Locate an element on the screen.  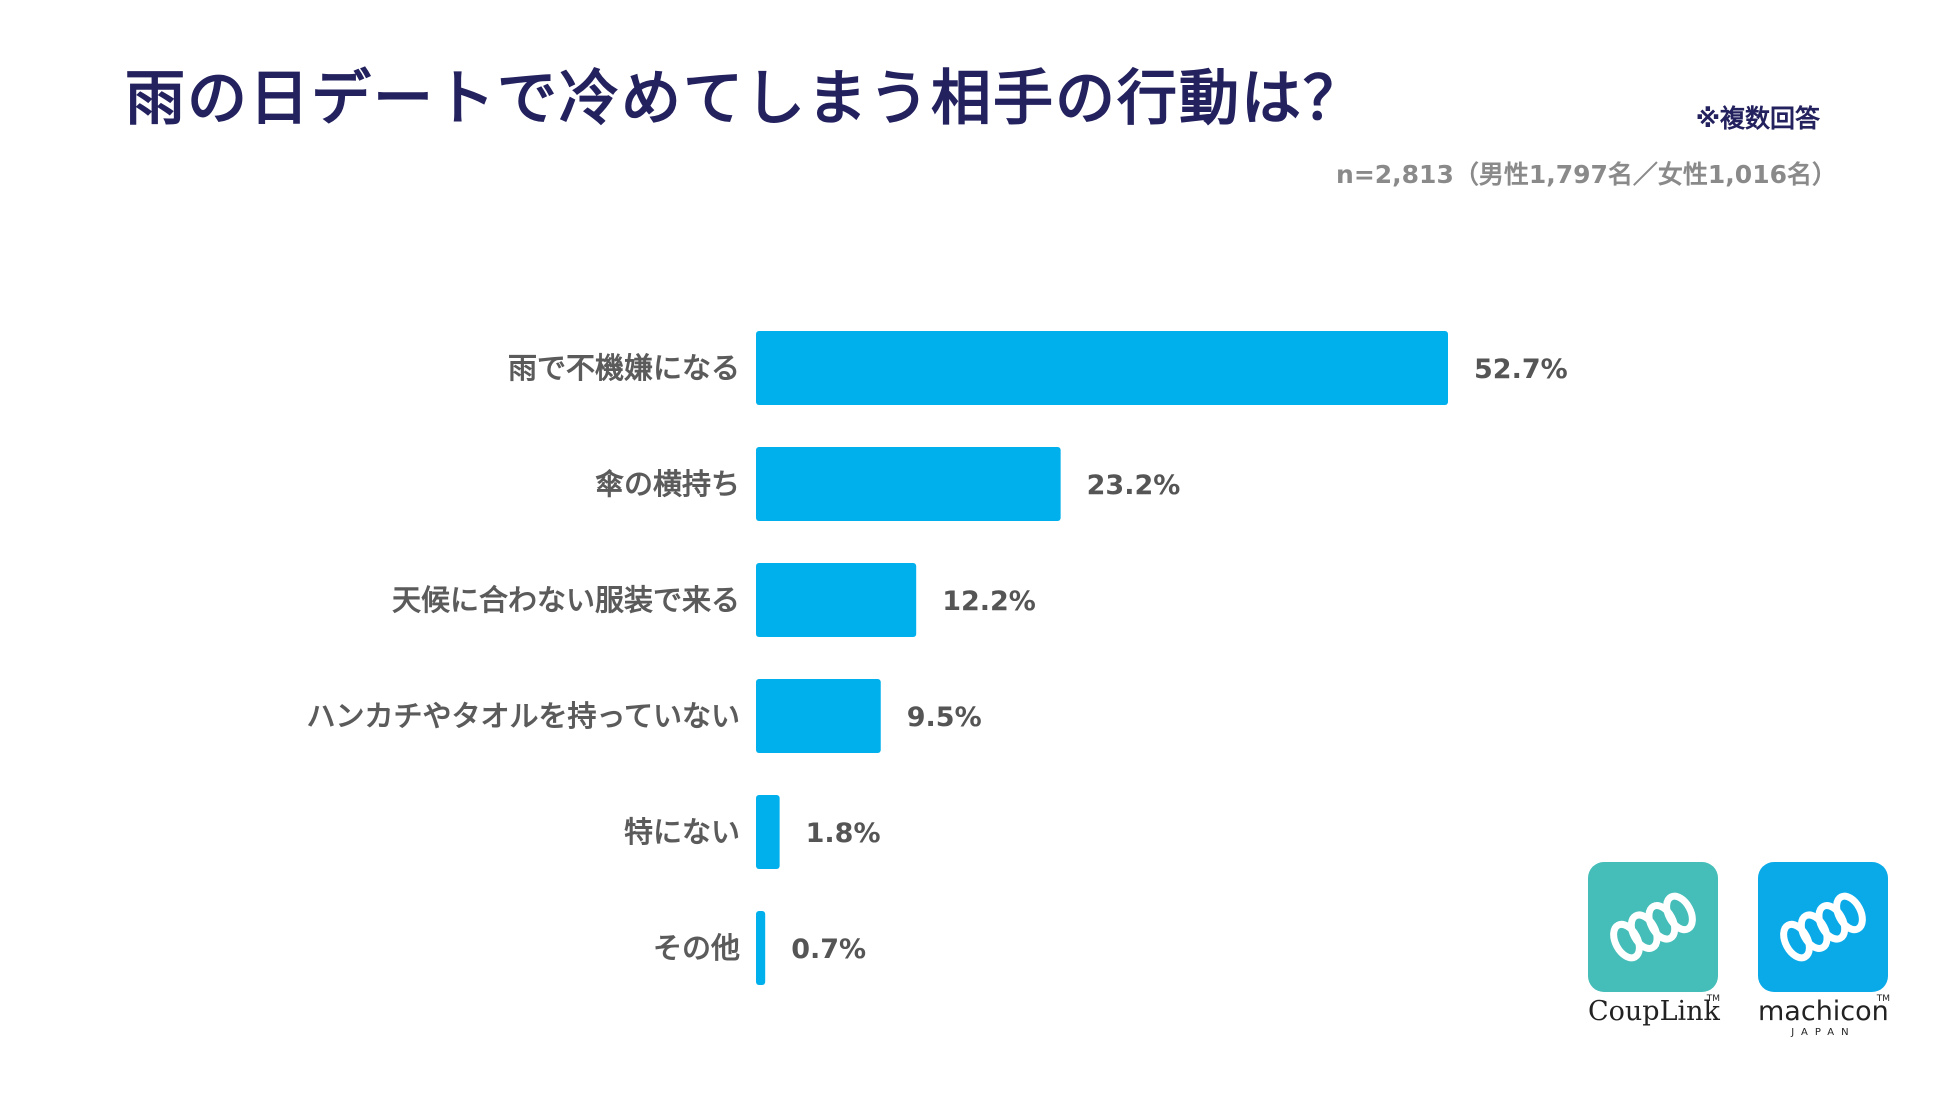
couplink-logo: TM CoupLink is located at coordinates (1654, 943).